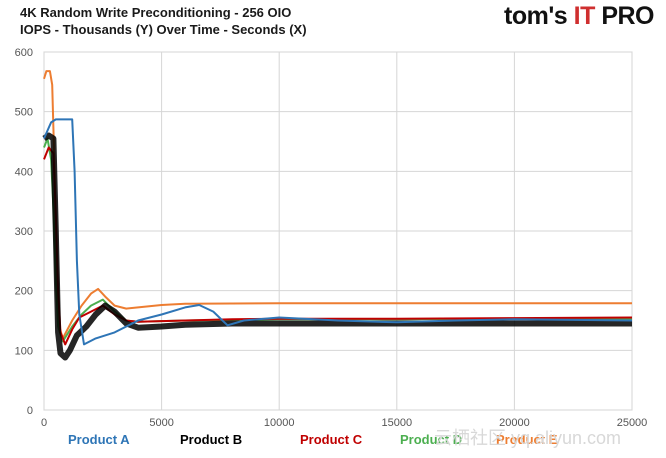 Image resolution: width=666 pixels, height=458 pixels. I want to click on y-tick-label: 100, so click(24, 351).